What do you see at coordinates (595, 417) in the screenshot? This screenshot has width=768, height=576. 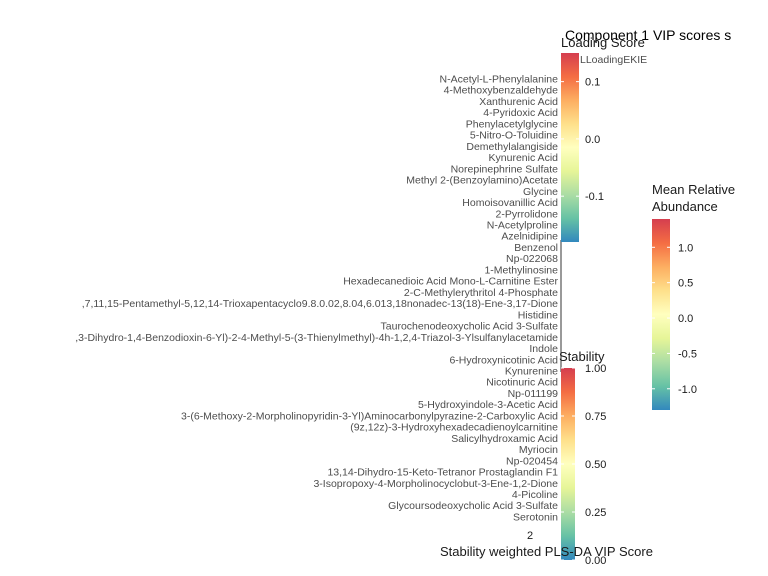 I see `legend-tick-label: 0.75` at bounding box center [595, 417].